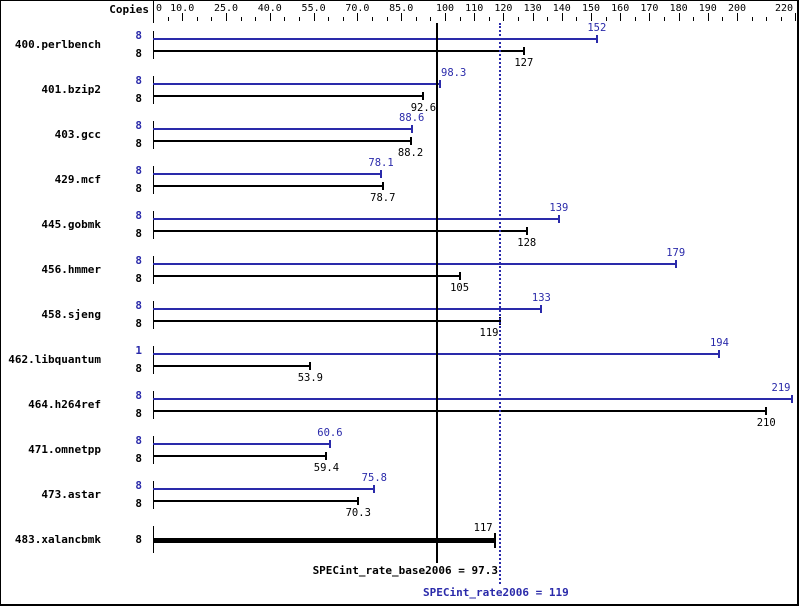 This screenshot has height=606, width=799. I want to click on peak-value-label: 219, so click(781, 388).